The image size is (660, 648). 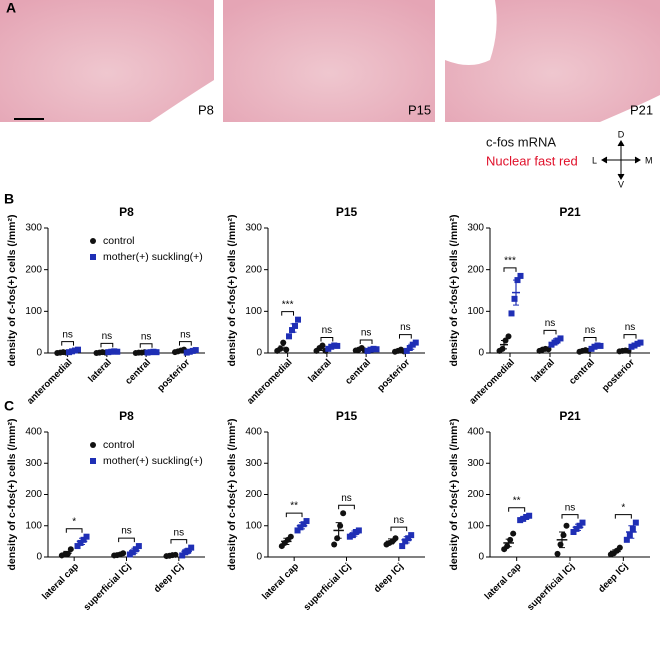 What do you see at coordinates (206, 109) in the screenshot?
I see `image-label: P8` at bounding box center [206, 109].